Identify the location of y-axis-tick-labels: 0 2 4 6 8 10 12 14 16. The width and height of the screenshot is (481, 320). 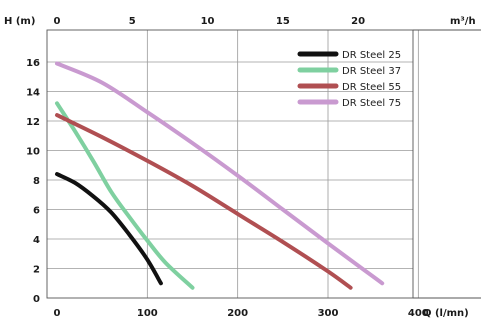
(33, 181).